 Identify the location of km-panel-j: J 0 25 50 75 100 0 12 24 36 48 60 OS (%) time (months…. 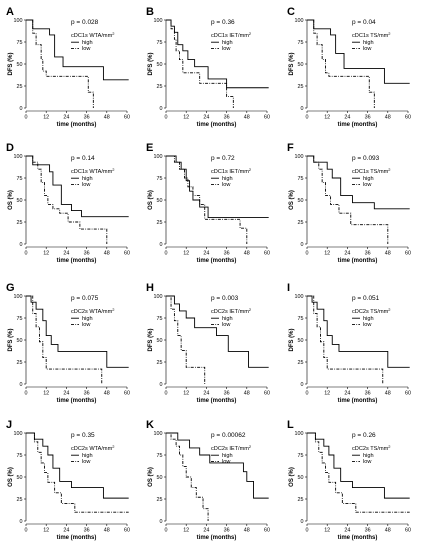
(68, 480).